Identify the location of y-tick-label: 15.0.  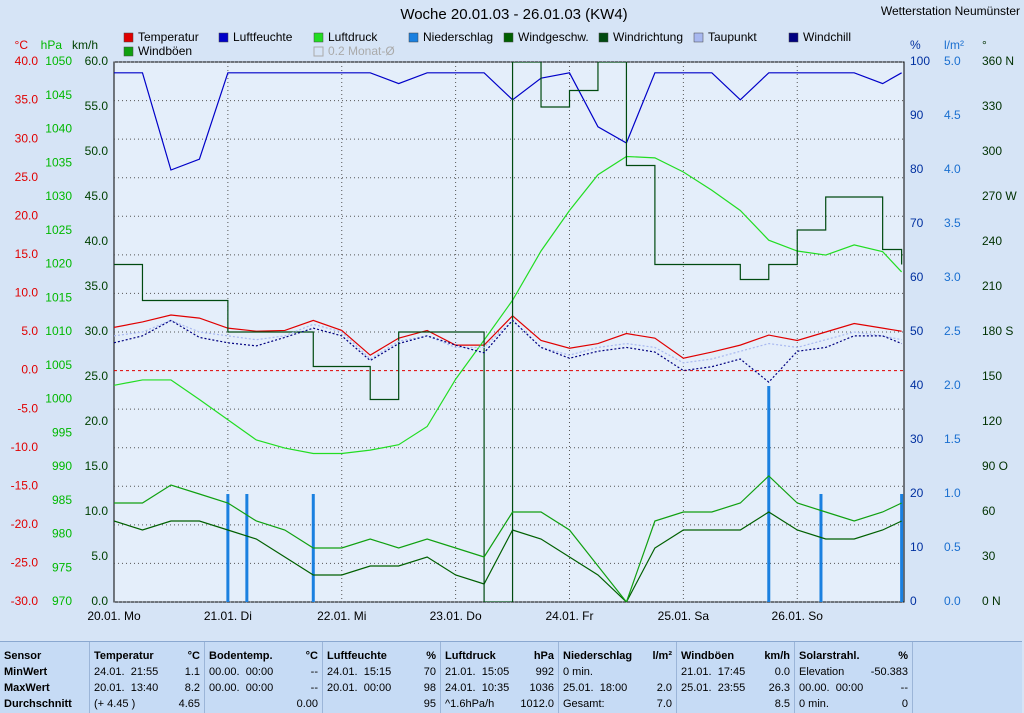
(27, 254).